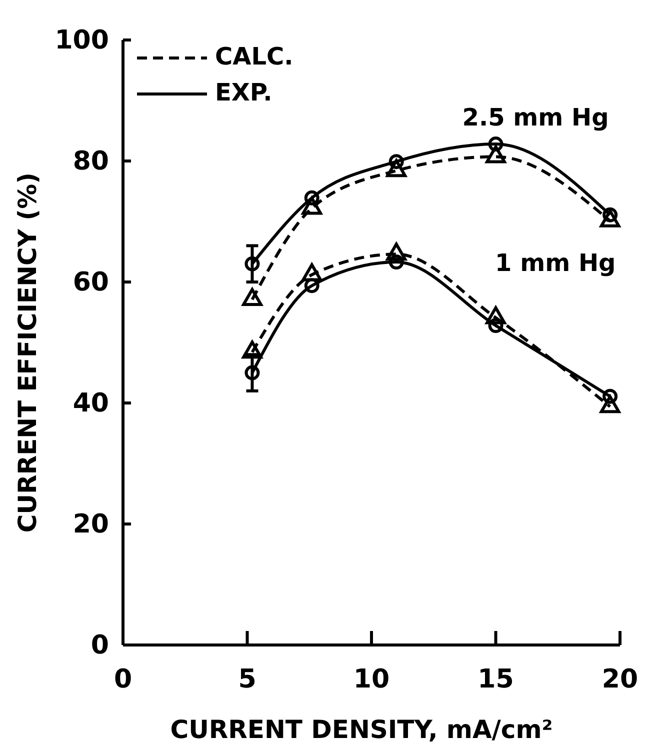  What do you see at coordinates (123, 679) in the screenshot?
I see `x-tick-label: 0` at bounding box center [123, 679].